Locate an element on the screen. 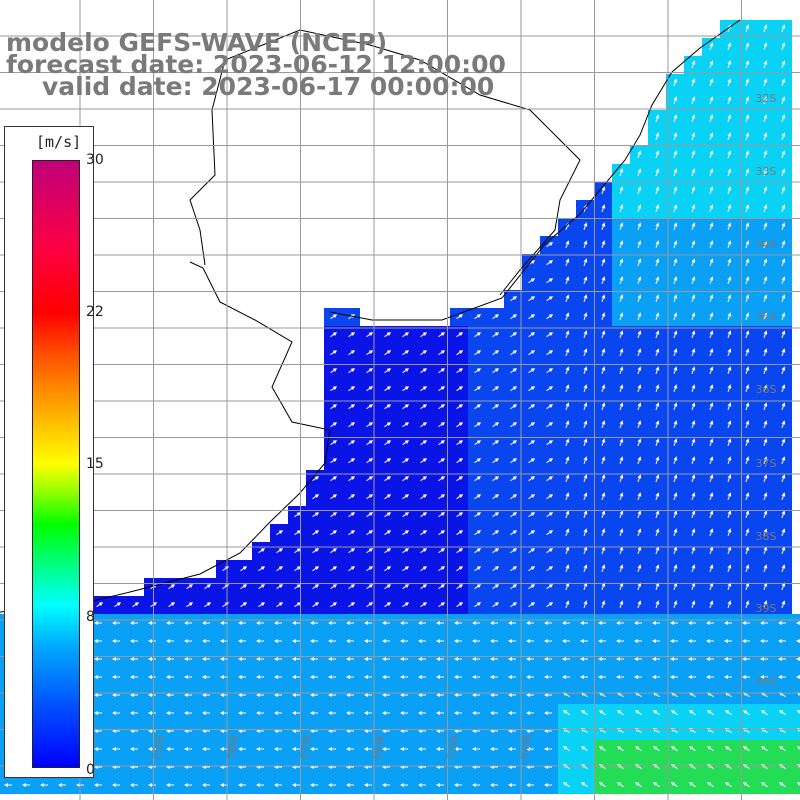  colorbar-tick-label: 0 is located at coordinates (90, 770).